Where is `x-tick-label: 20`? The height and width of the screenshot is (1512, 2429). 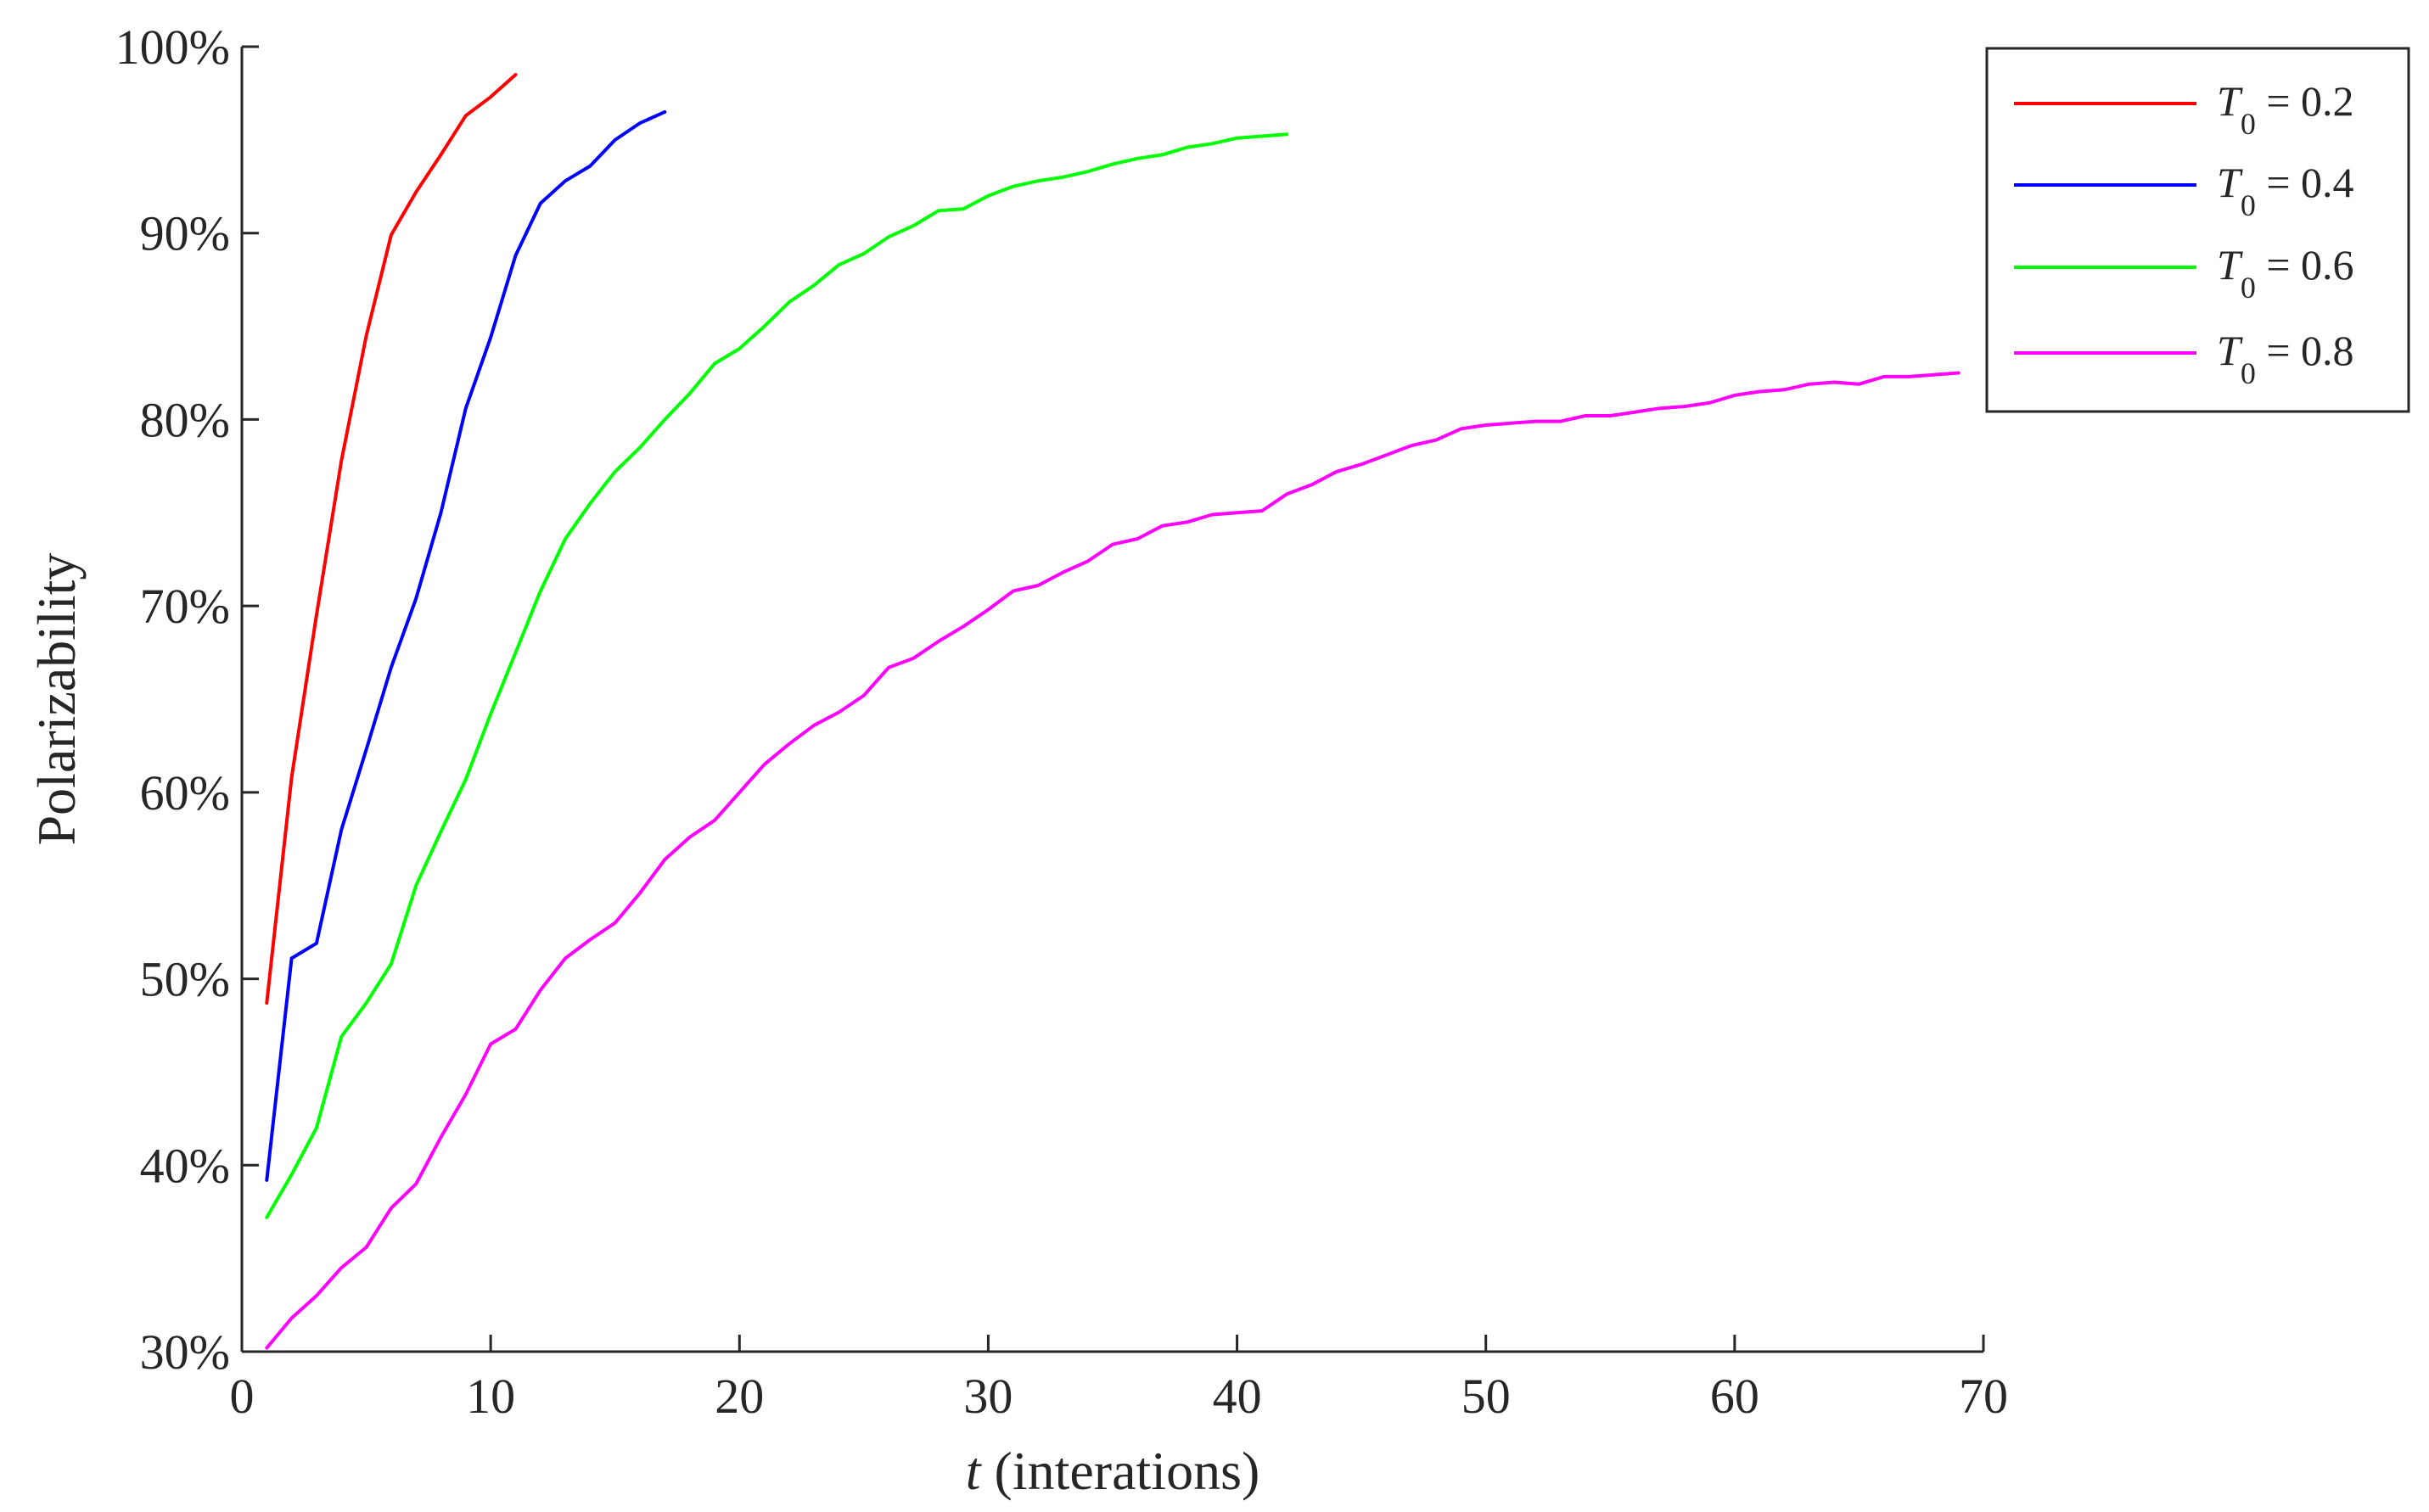 x-tick-label: 20 is located at coordinates (740, 1396).